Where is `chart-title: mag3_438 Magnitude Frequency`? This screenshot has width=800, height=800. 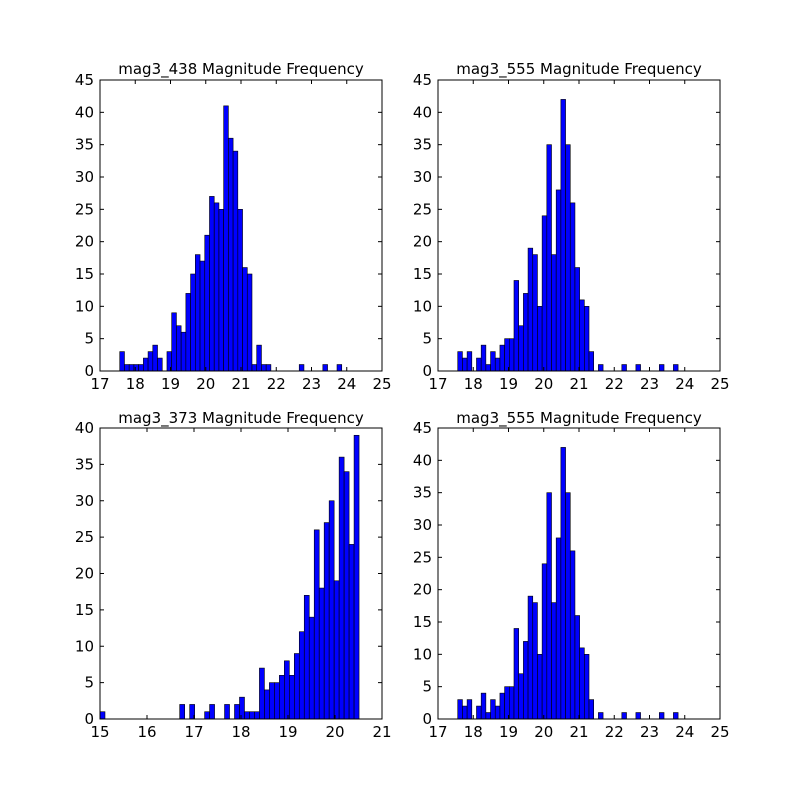 chart-title: mag3_438 Magnitude Frequency is located at coordinates (241, 69).